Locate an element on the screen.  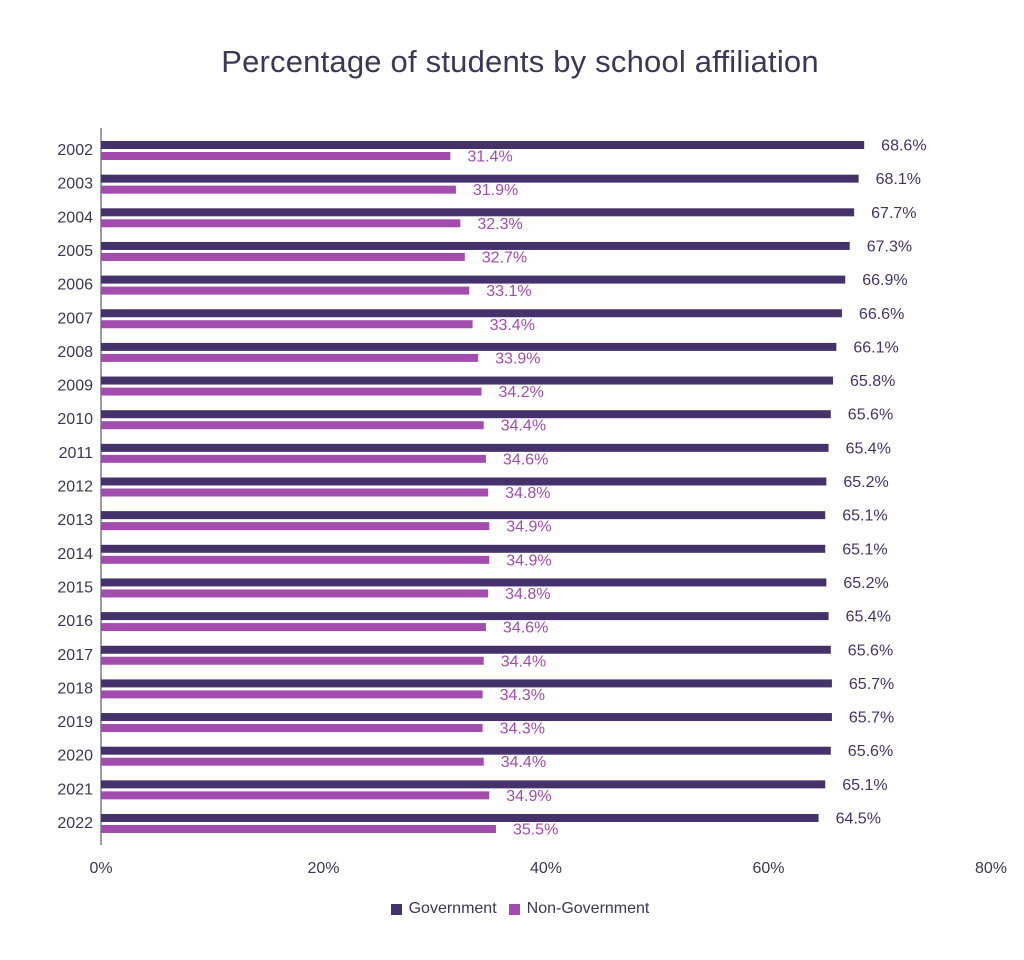
y-tick-label: 2007 is located at coordinates (75, 318).